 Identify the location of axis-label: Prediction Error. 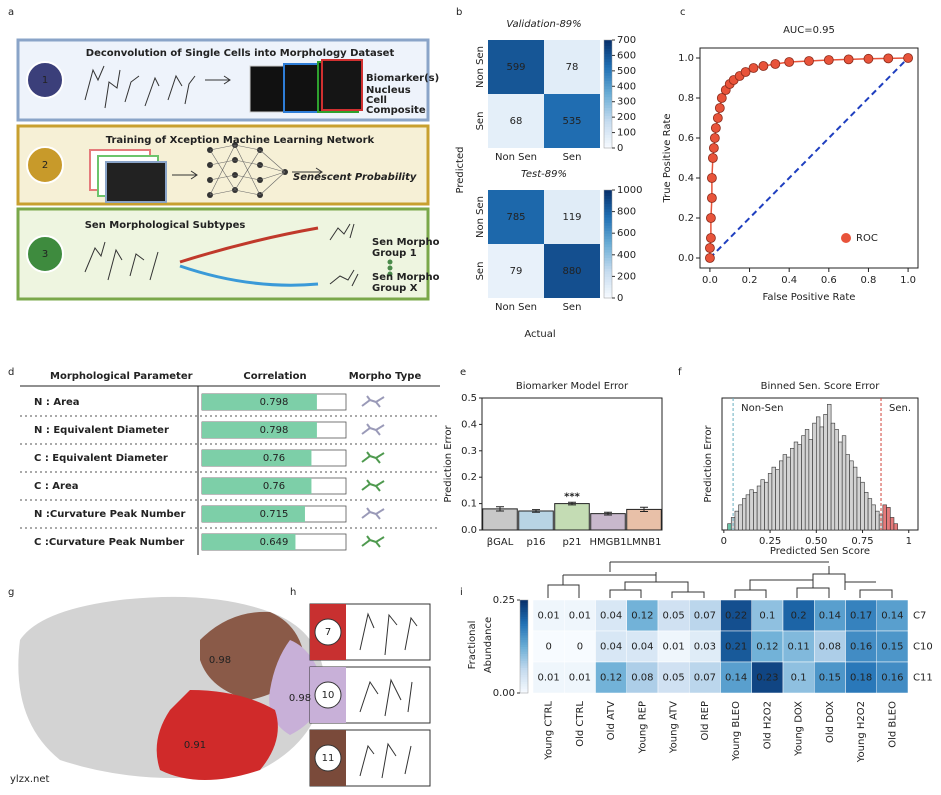
(708, 463).